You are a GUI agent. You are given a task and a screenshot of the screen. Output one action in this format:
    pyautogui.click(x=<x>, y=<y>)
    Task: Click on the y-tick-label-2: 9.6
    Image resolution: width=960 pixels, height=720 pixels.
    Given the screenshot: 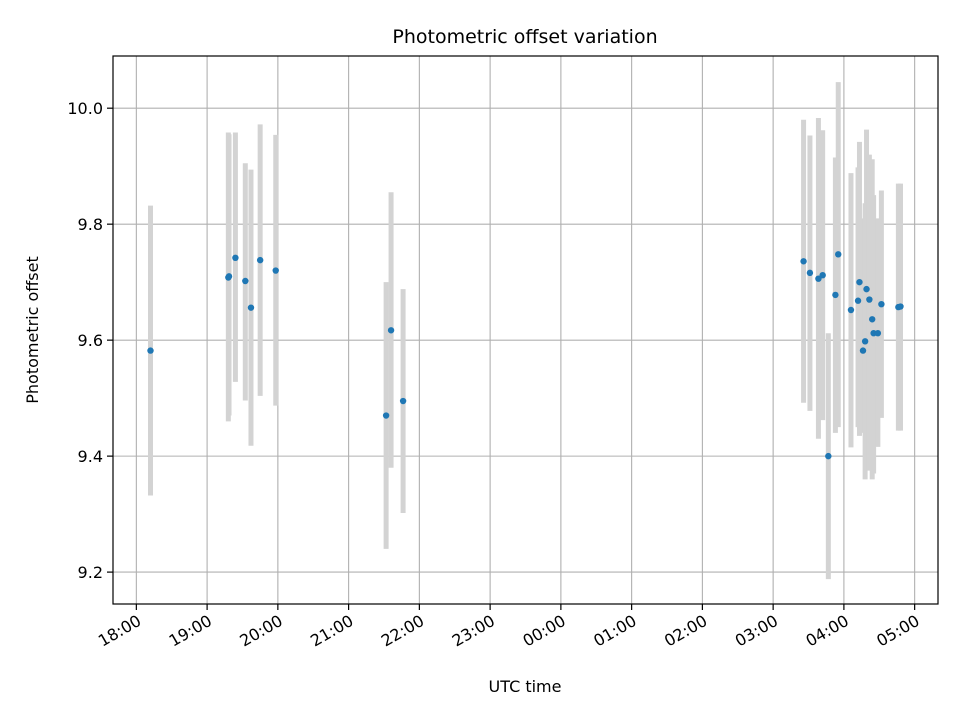 What is the action you would take?
    pyautogui.click(x=90, y=340)
    